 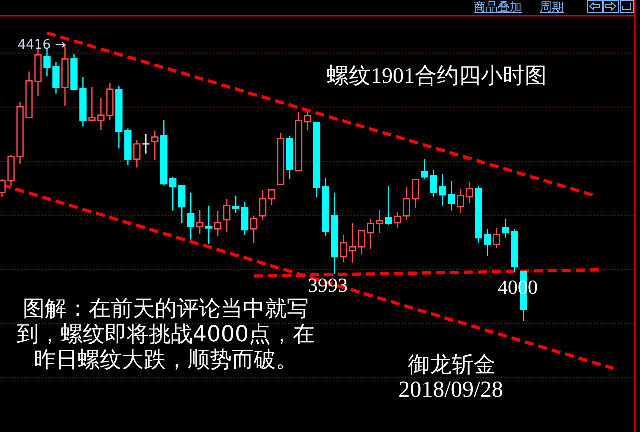 What do you see at coordinates (166, 335) in the screenshot?
I see `annotation: 图解：在前天的评论当中就写到，螺纹即将挑战4000点，在昨日螺纹大跌，顺势而破。` at bounding box center [166, 335].